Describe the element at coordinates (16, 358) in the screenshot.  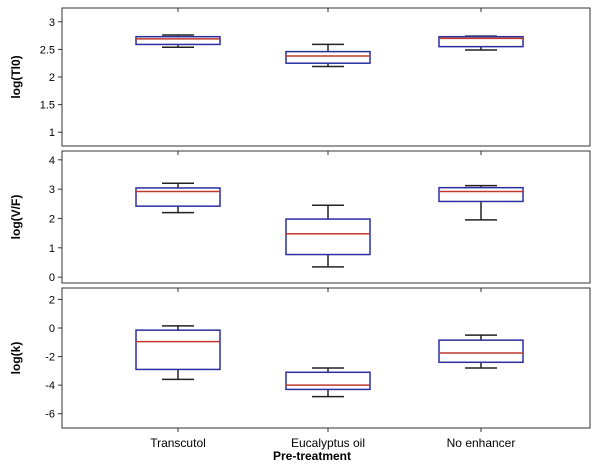
I see `y-axis-title: log(k)` at that location.